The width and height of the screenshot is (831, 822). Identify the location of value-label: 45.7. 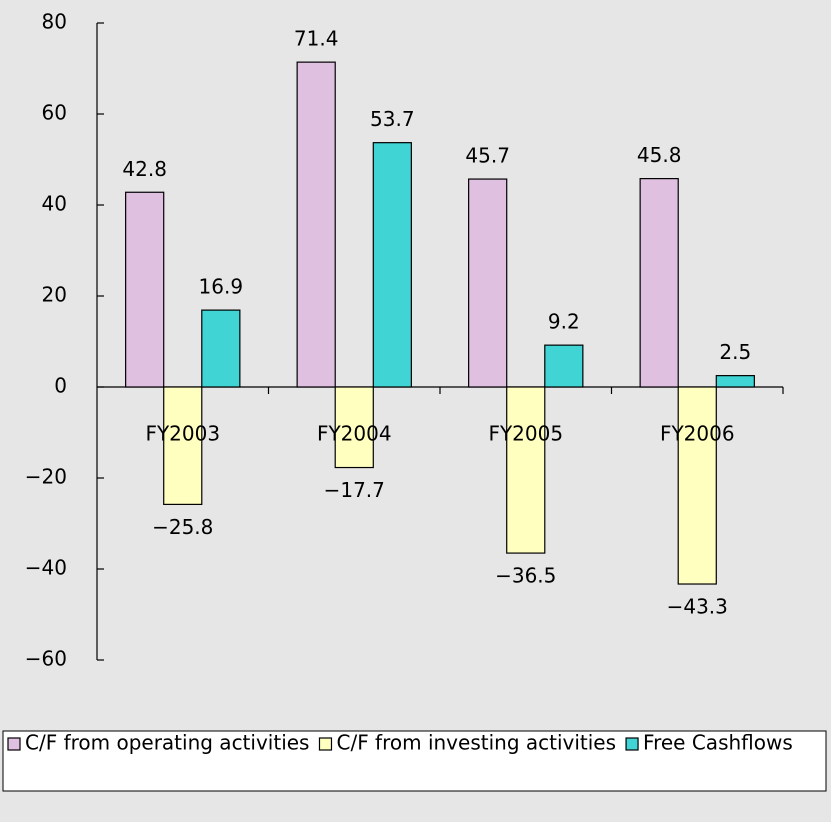
(487, 156).